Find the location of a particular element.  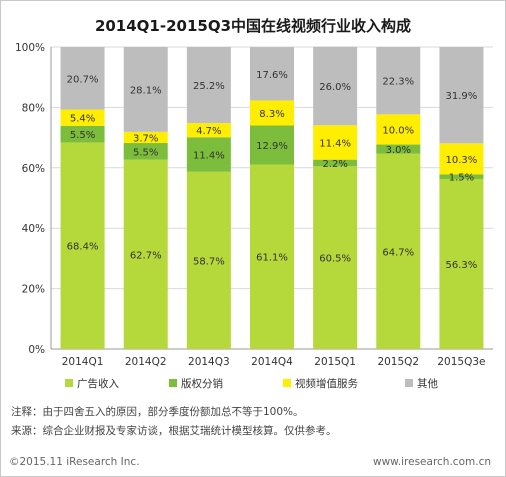

data-label: 58.7% is located at coordinates (209, 261).